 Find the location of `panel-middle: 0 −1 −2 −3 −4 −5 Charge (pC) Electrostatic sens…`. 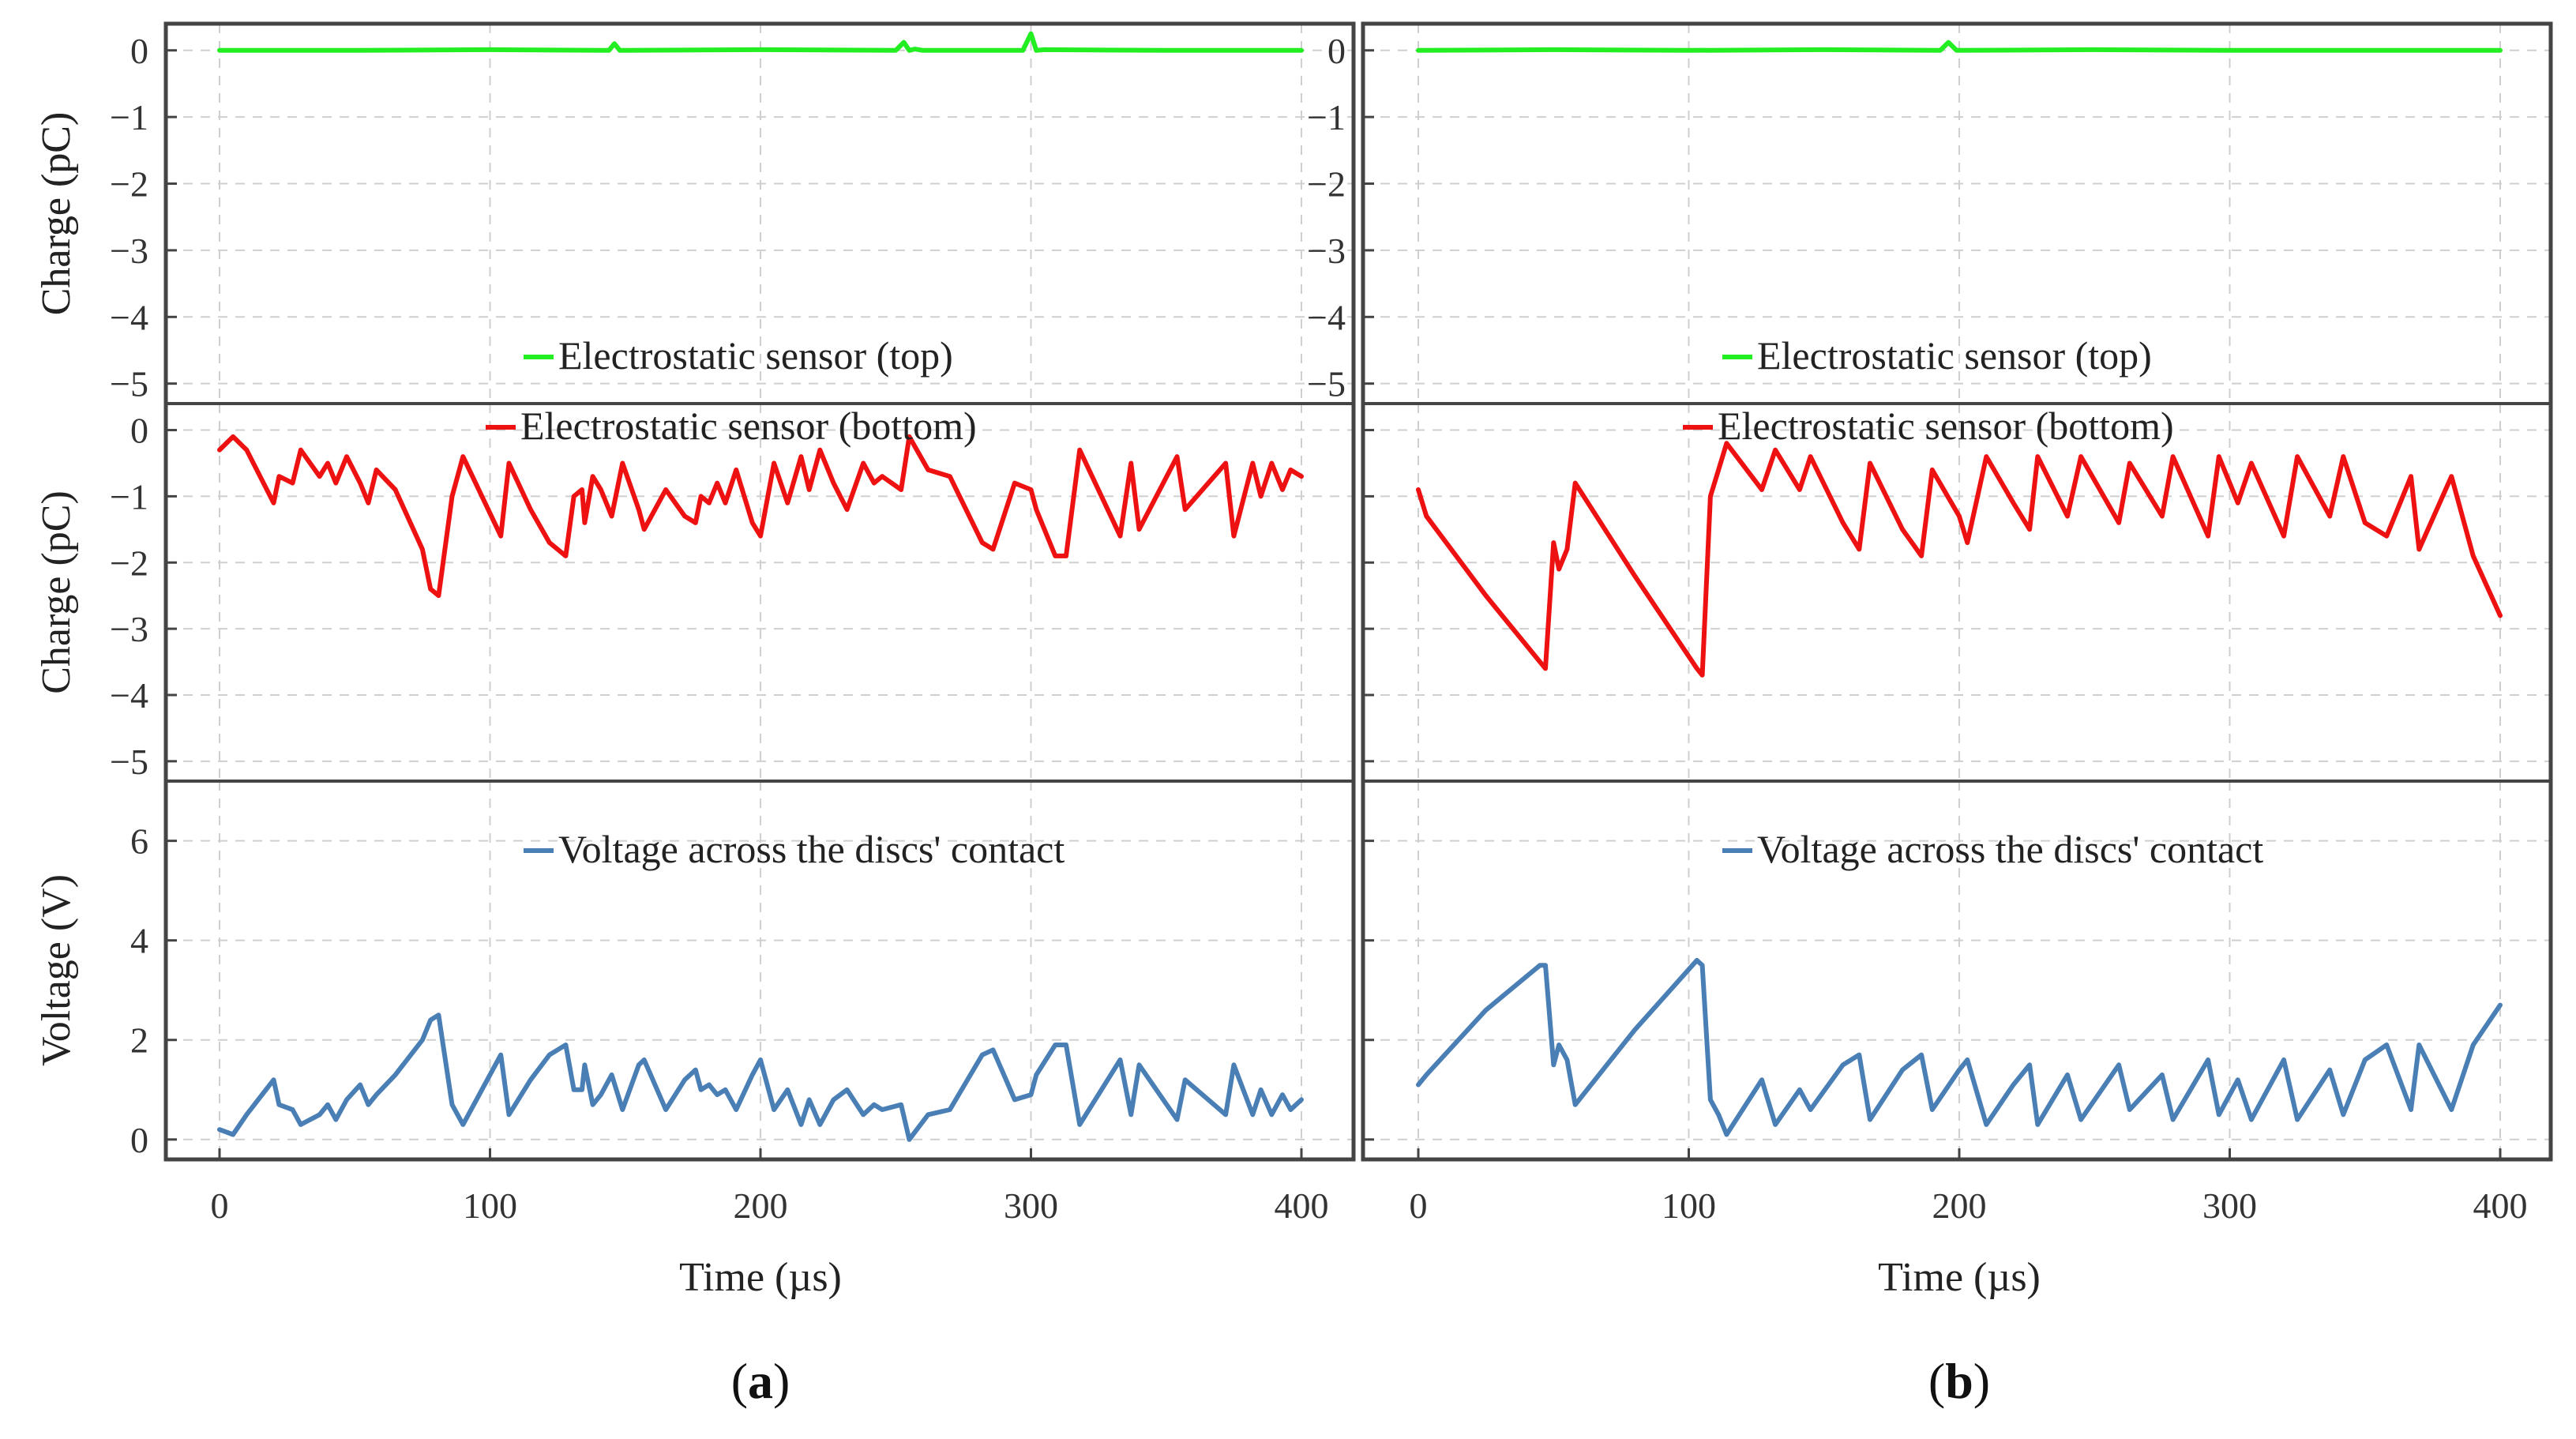

panel-middle: 0 −1 −2 −3 −4 −5 Charge (pC) Electrostatic sens… is located at coordinates (694, 593).